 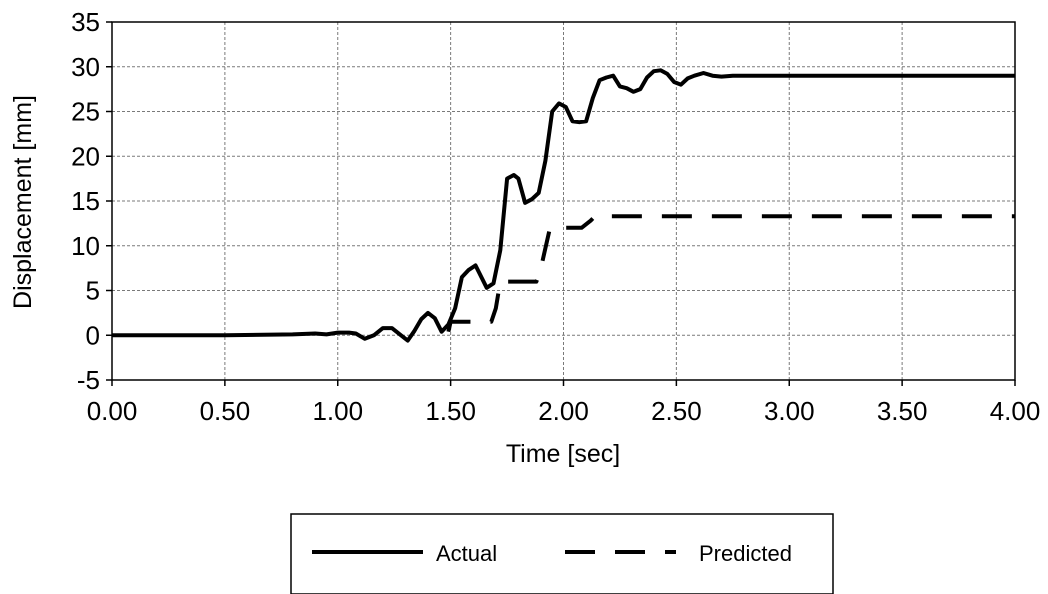 I want to click on y-tick-label: -5, so click(x=88, y=380).